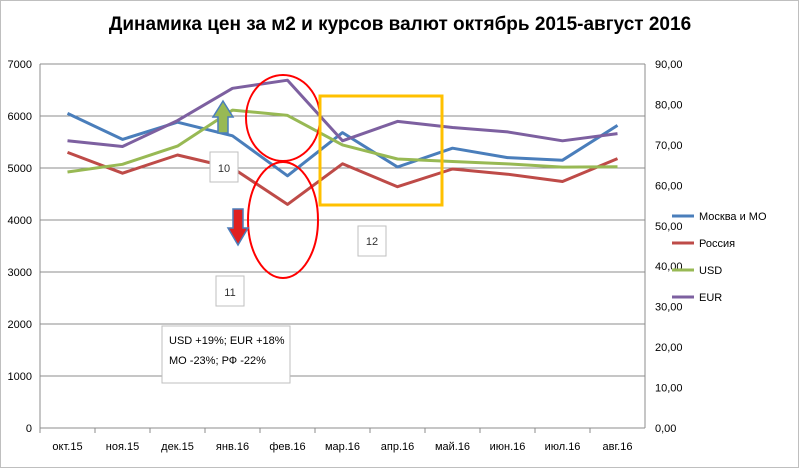 This screenshot has width=800, height=474. Describe the element at coordinates (717, 244) in the screenshot. I see `legend-label: Россия` at that location.